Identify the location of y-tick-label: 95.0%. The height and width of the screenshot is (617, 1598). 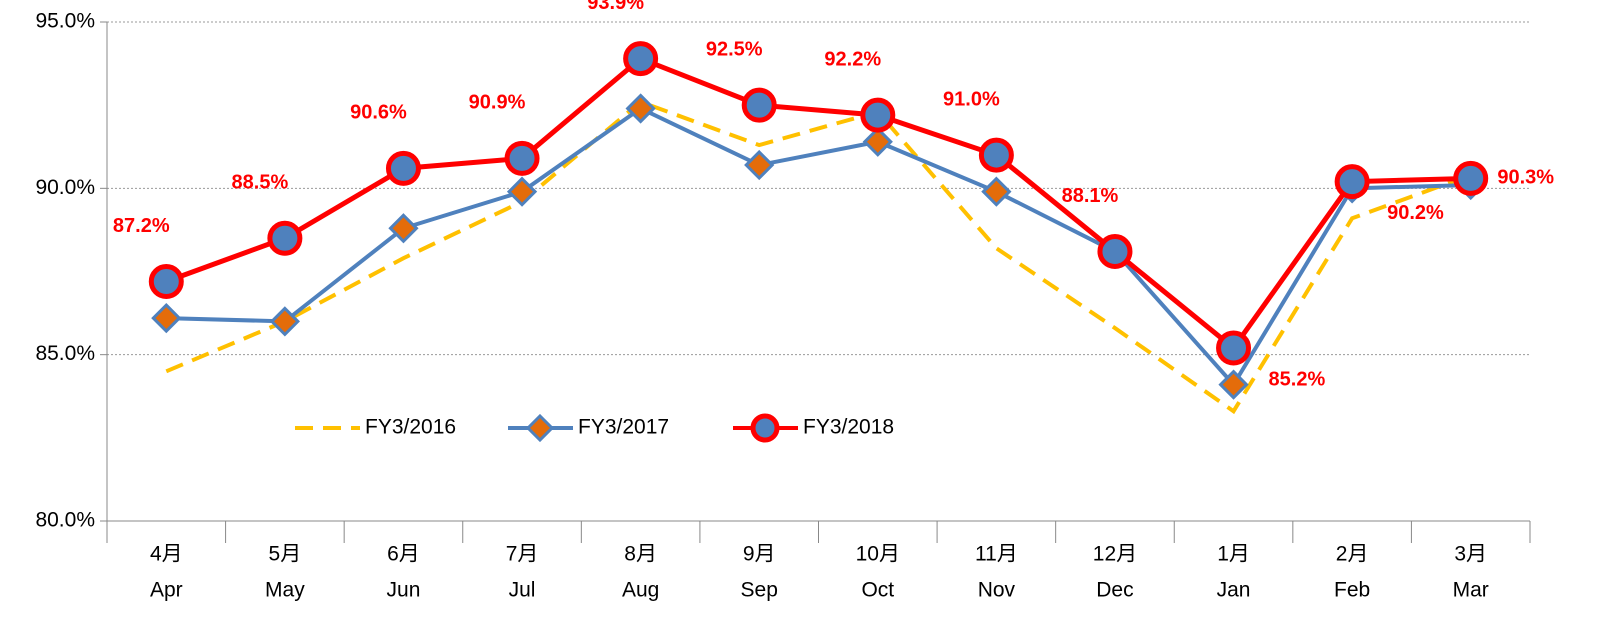
(65, 21).